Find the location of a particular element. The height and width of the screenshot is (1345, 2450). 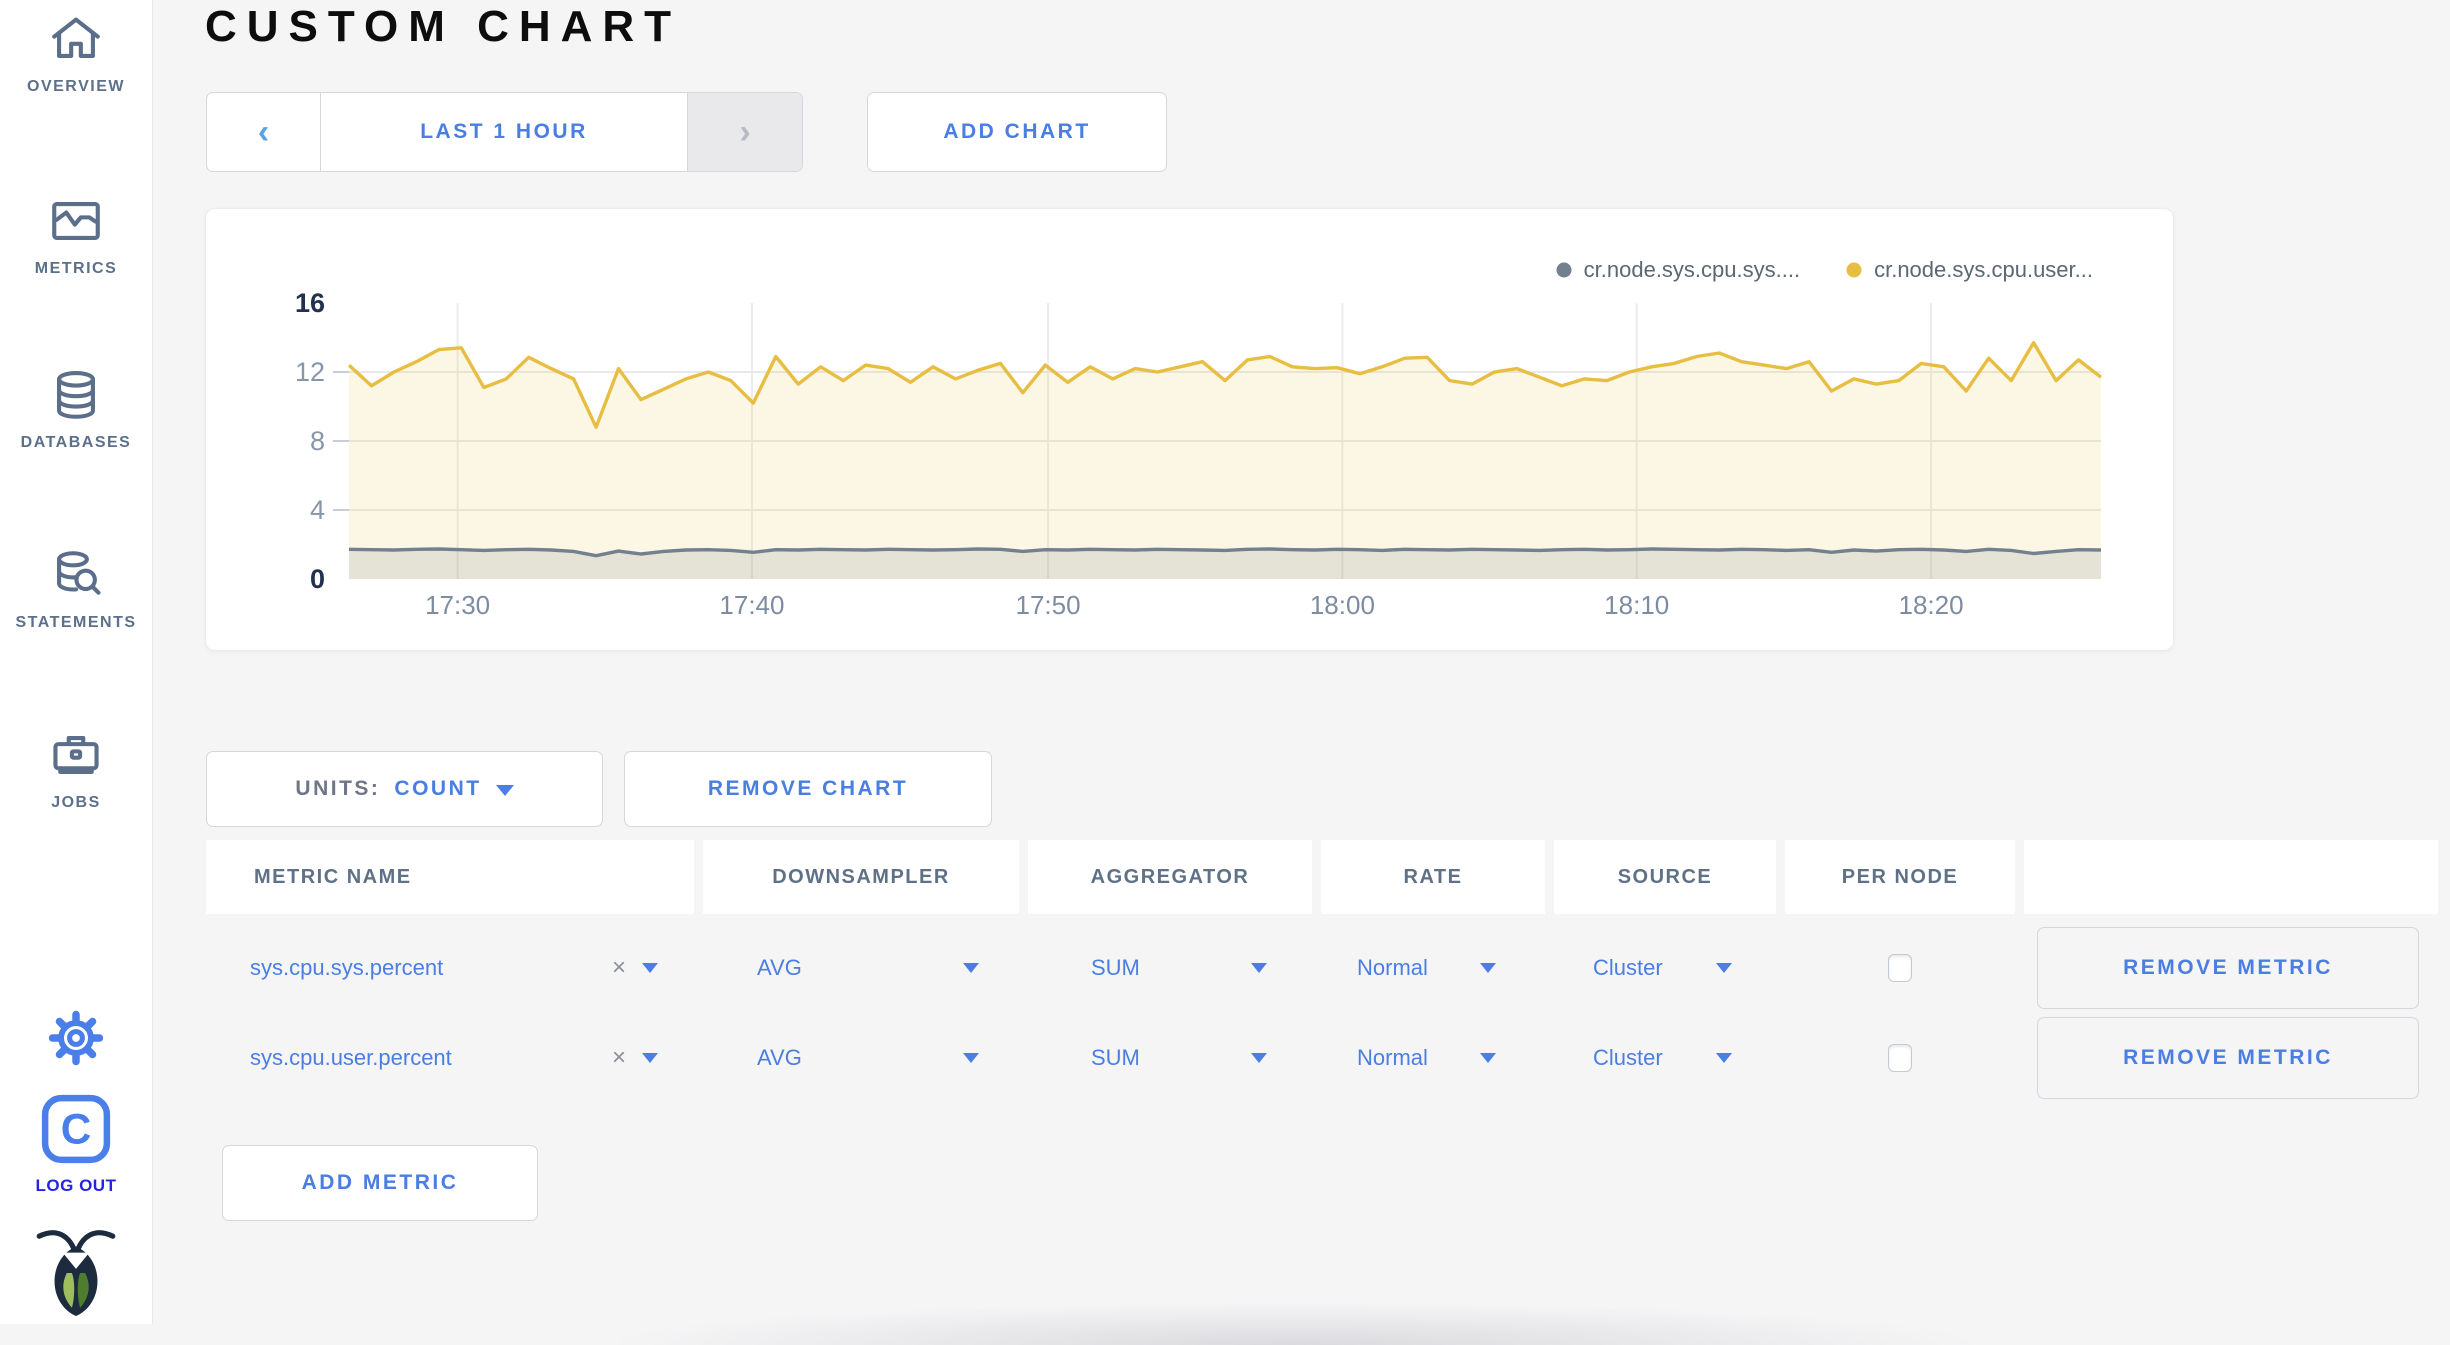

column-header-actions is located at coordinates (2231, 877).